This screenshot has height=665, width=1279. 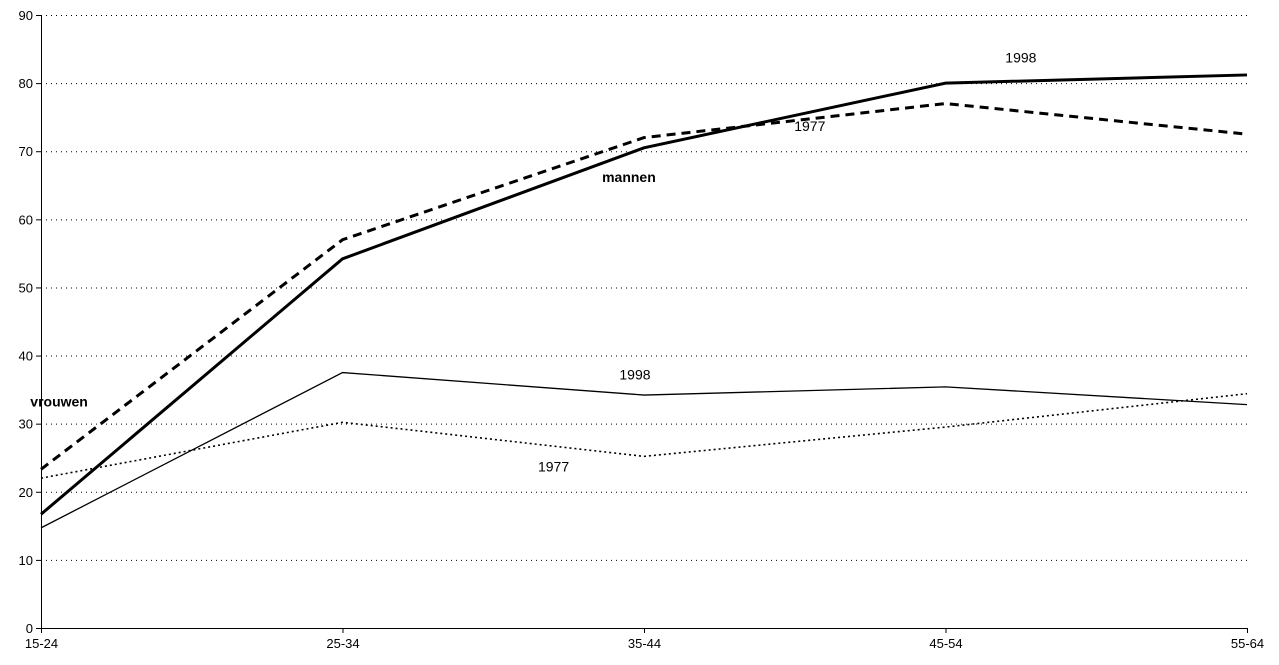 What do you see at coordinates (26, 151) in the screenshot?
I see `y-tick-label: 70` at bounding box center [26, 151].